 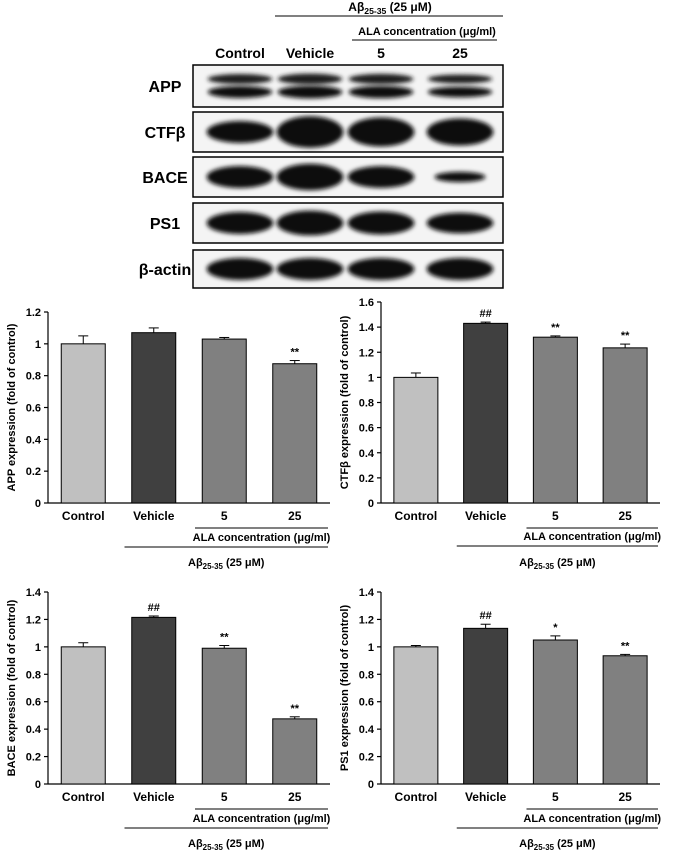 I want to click on blot-lane-label: 5, so click(x=381, y=53).